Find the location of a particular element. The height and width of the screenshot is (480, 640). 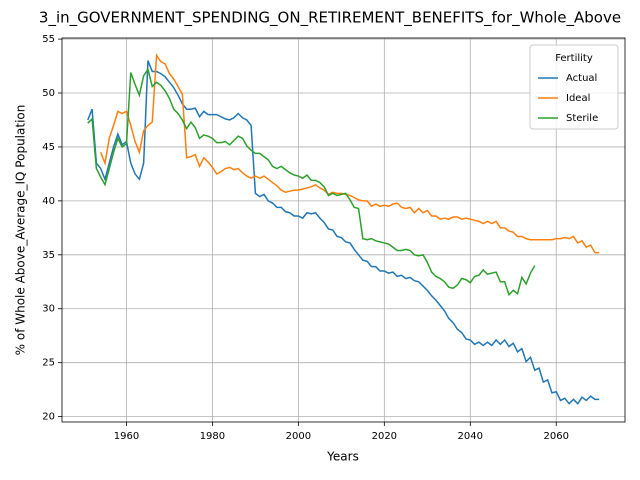

y-tick-label: 55 is located at coordinates (48, 39).